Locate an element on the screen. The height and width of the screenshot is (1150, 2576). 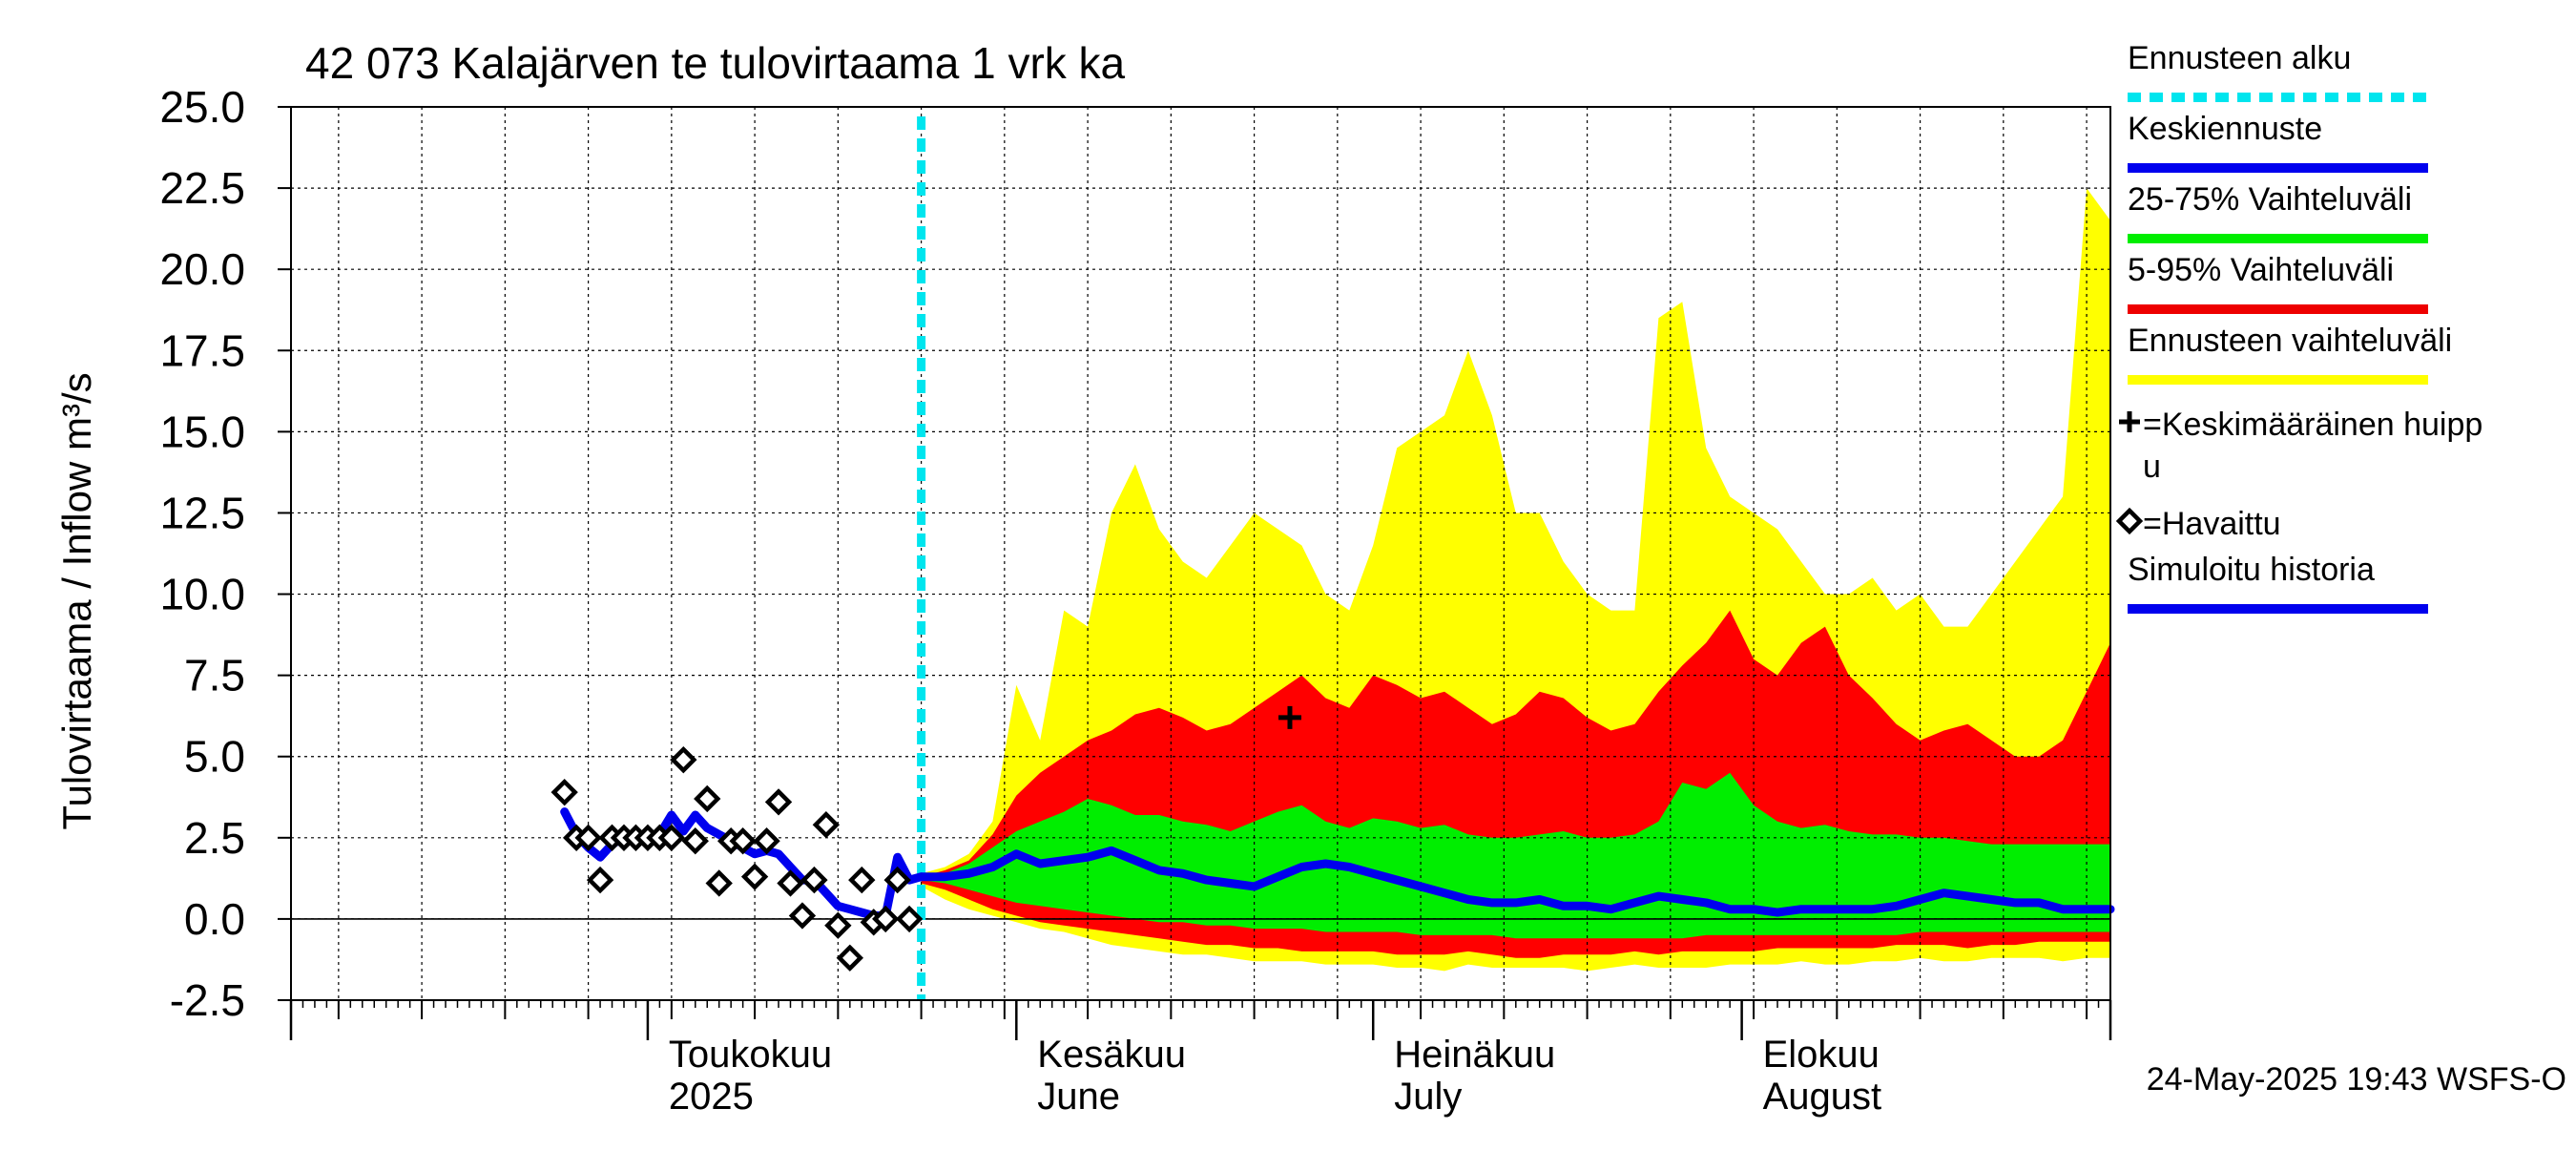
legend-item-band_total: Ennusteen vaihteluväli is located at coordinates (2290, 354).